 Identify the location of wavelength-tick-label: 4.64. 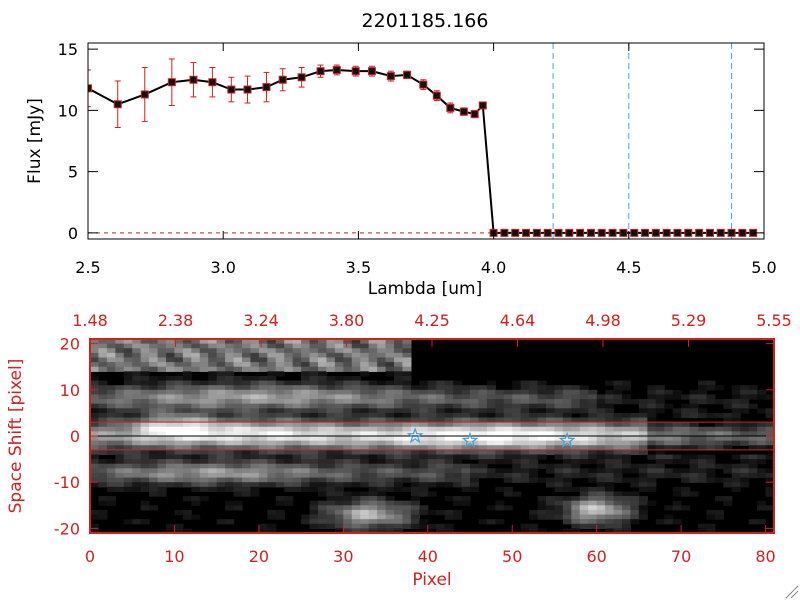
(518, 320).